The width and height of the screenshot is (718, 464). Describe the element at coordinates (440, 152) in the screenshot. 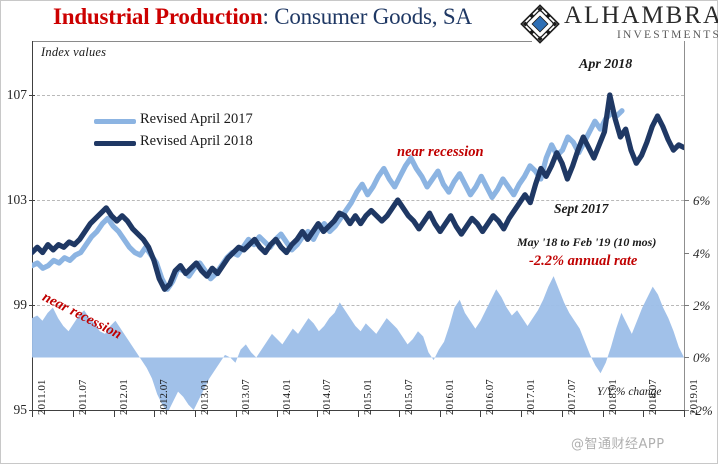

I see `annotation-near-recession-right: near recession` at that location.